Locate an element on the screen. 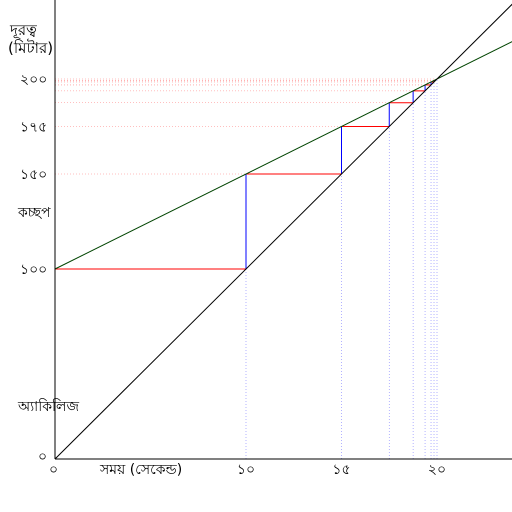 The image size is (512, 512). y-tick-label: ০ is located at coordinates (42, 457).